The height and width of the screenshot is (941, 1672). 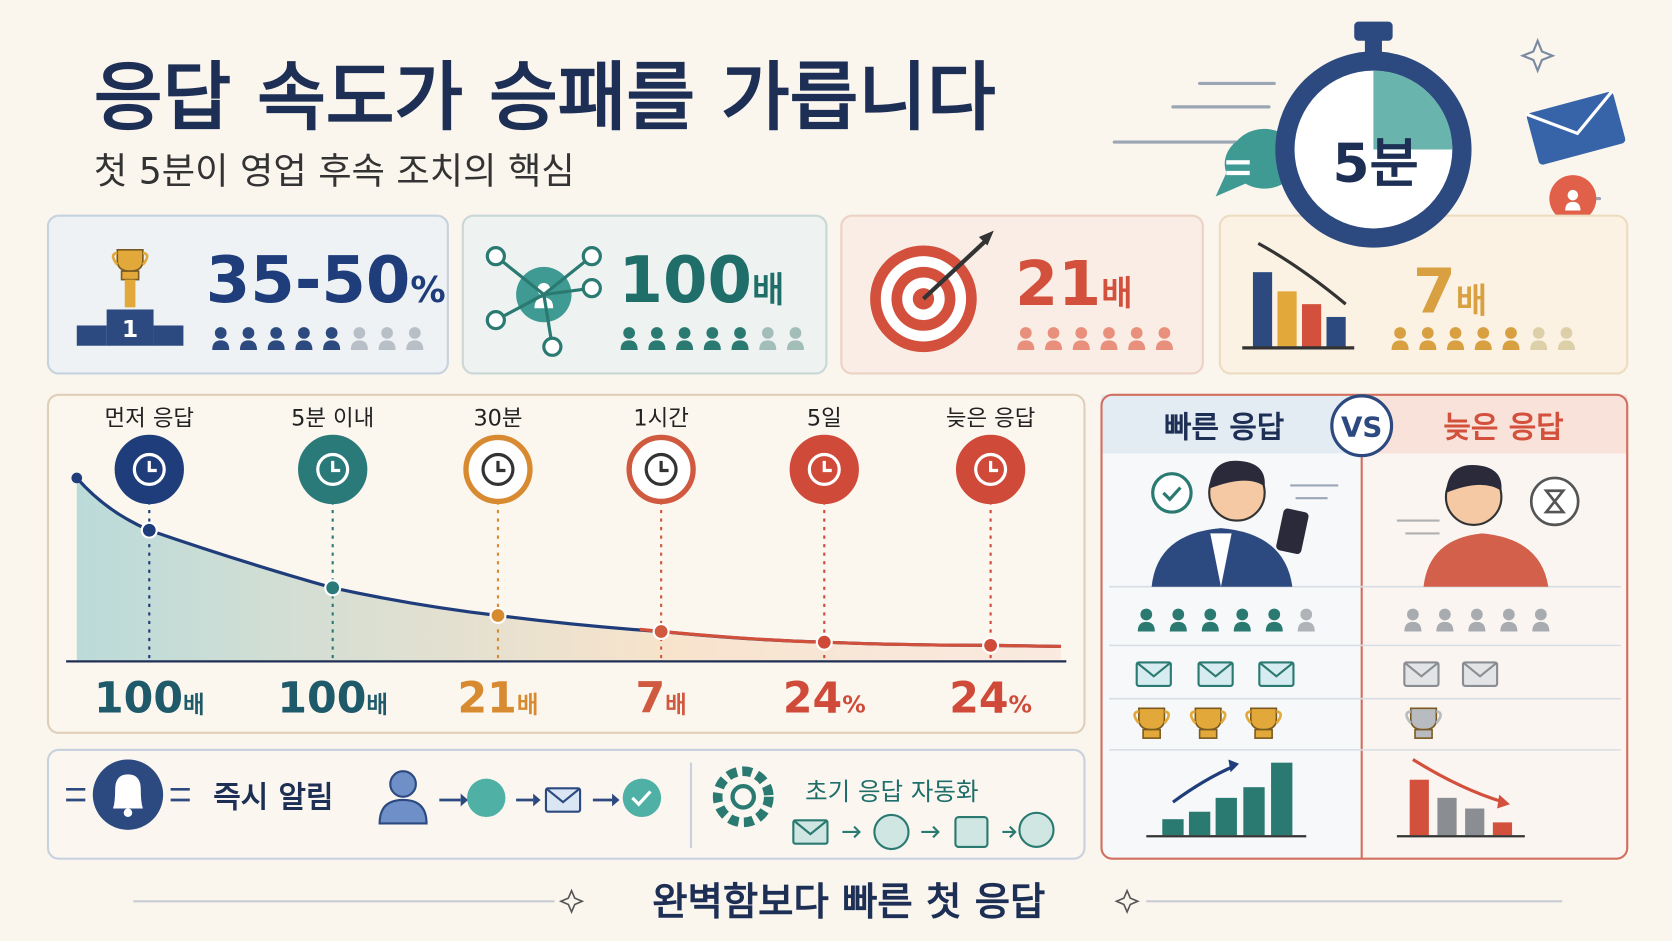 I want to click on fast-trend, so click(x=1204, y=784).